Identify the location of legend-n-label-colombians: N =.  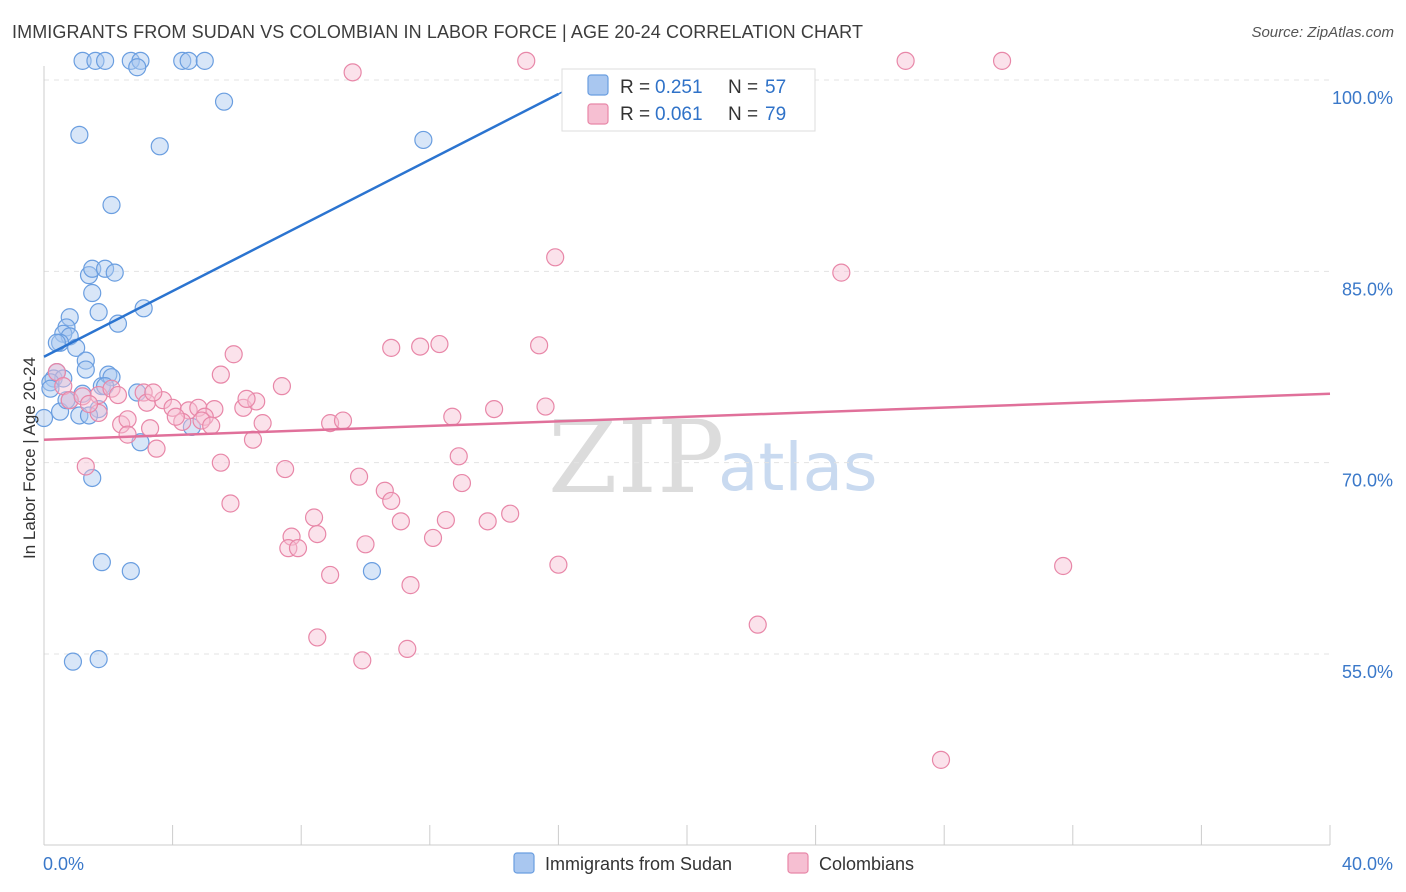
(743, 114).